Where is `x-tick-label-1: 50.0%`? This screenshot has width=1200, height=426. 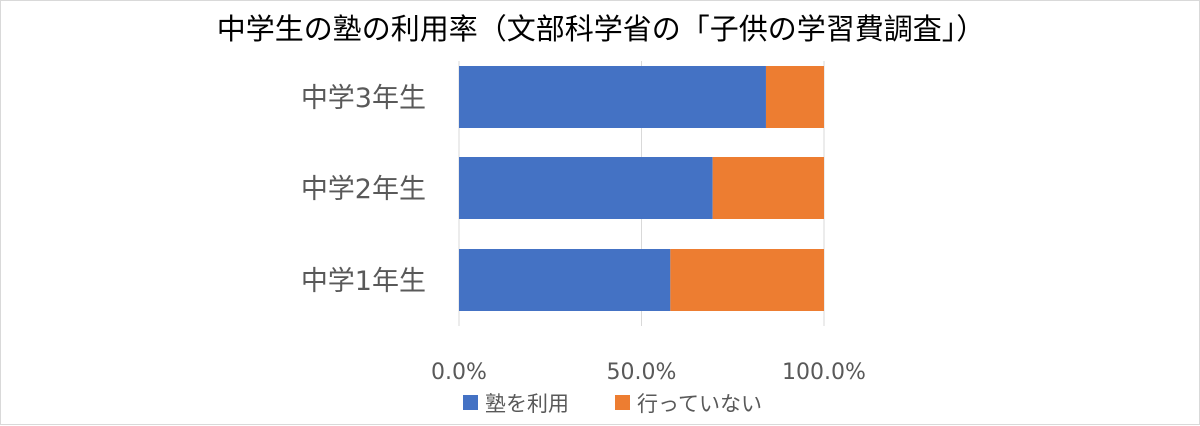 x-tick-label-1: 50.0% is located at coordinates (642, 372).